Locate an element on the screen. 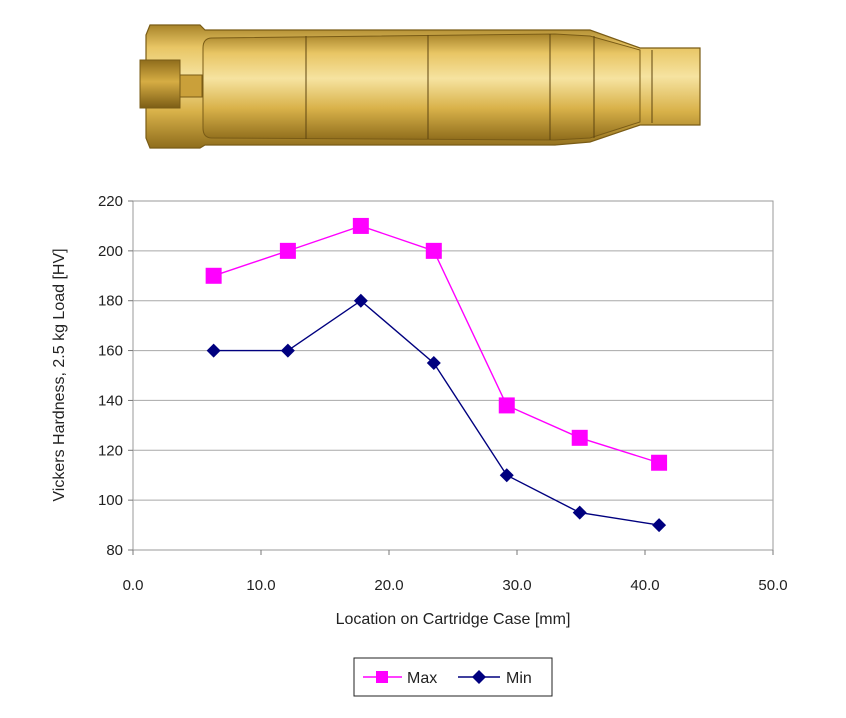  x-tick-label: 20.0 is located at coordinates (388, 585).